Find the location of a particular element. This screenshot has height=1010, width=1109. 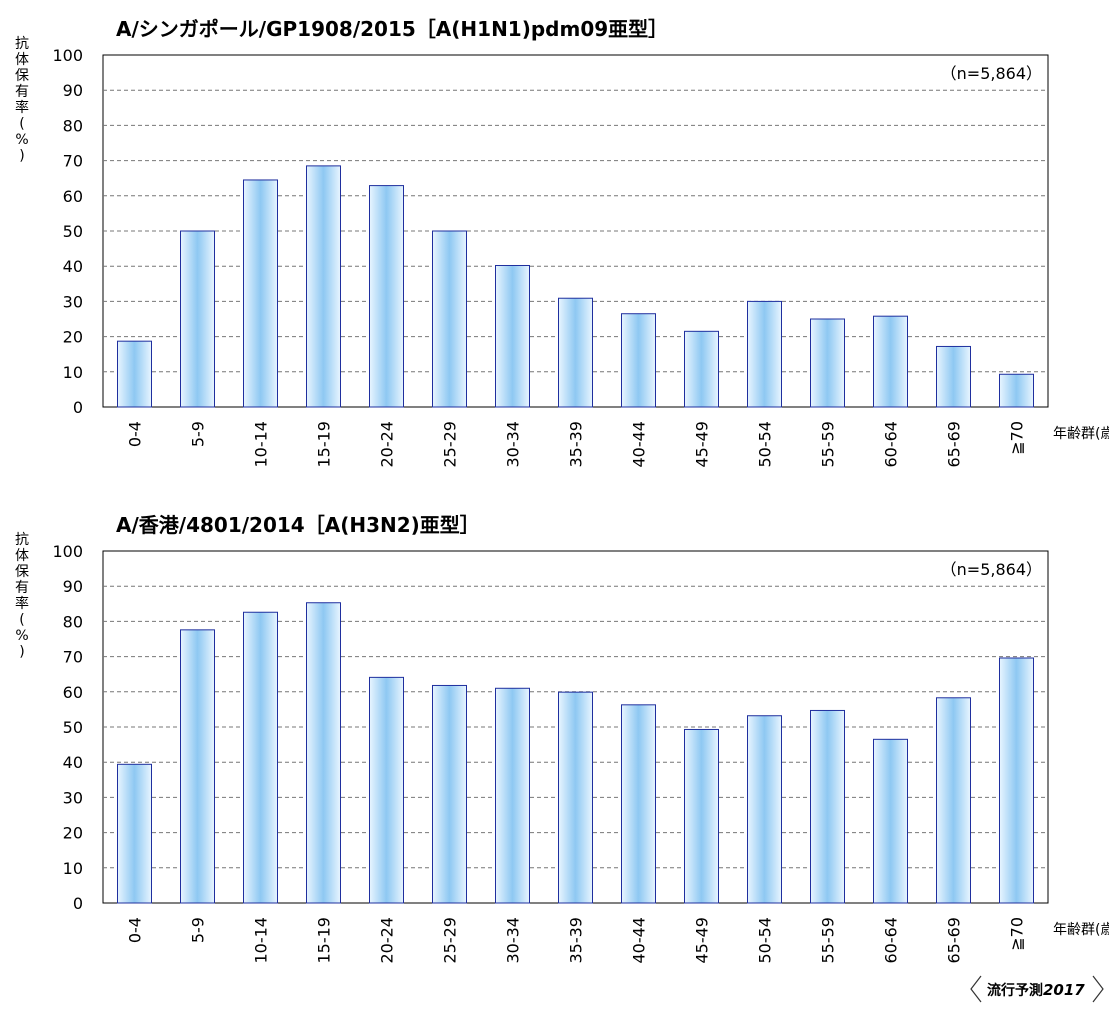

badge-label: 流行予測 is located at coordinates (1015, 990).